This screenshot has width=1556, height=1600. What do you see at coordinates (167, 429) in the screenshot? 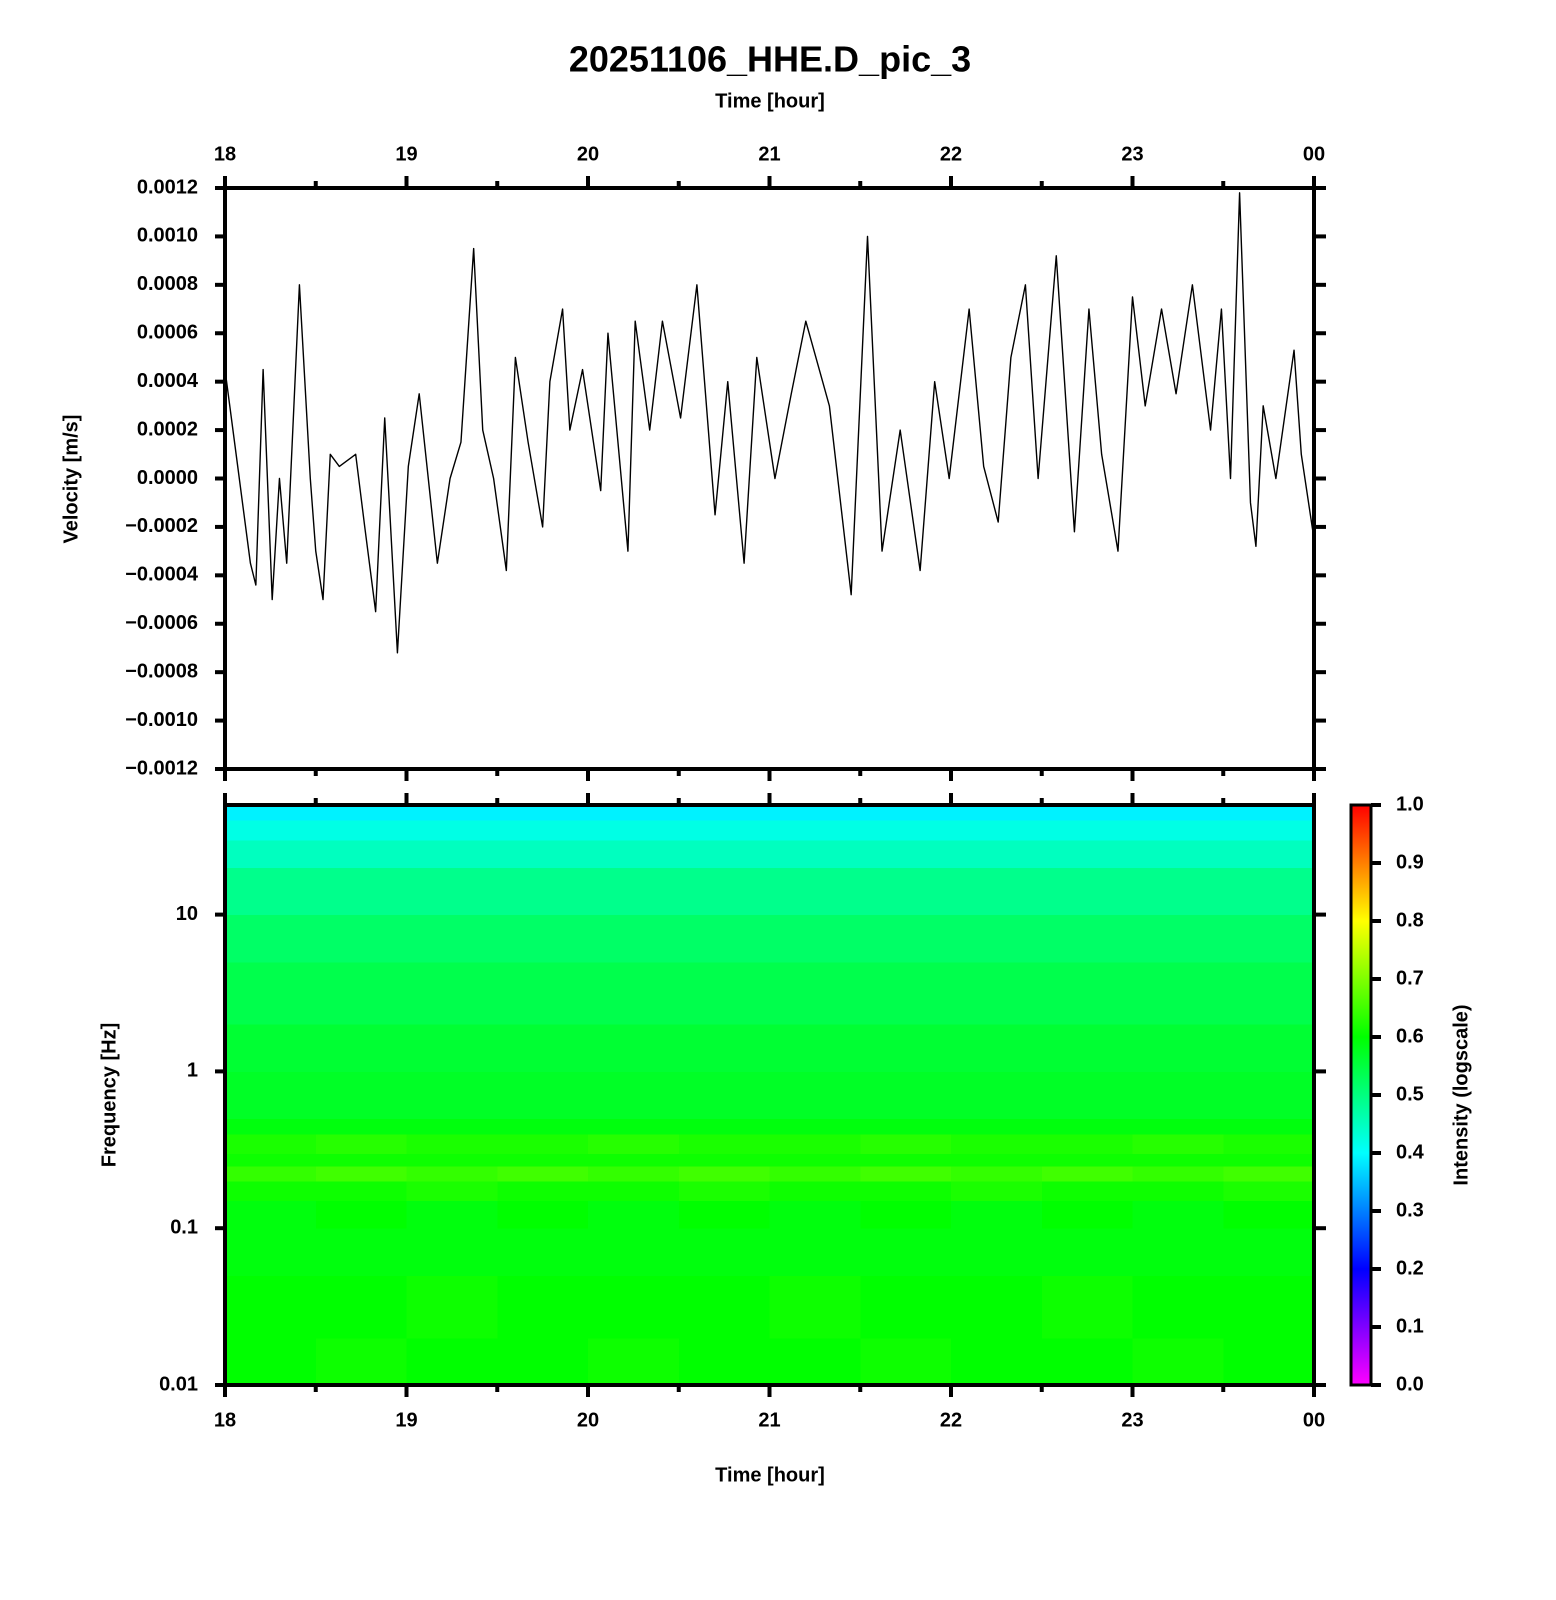
I see `y-tick-label: 0.0002` at bounding box center [167, 429].